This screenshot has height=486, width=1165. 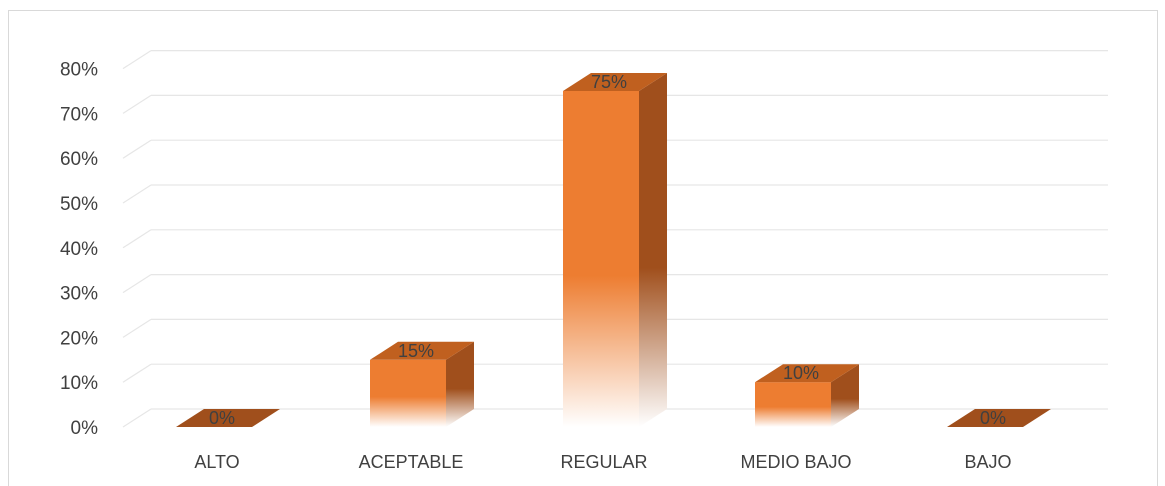 I want to click on data-label: 10%, so click(x=801, y=373).